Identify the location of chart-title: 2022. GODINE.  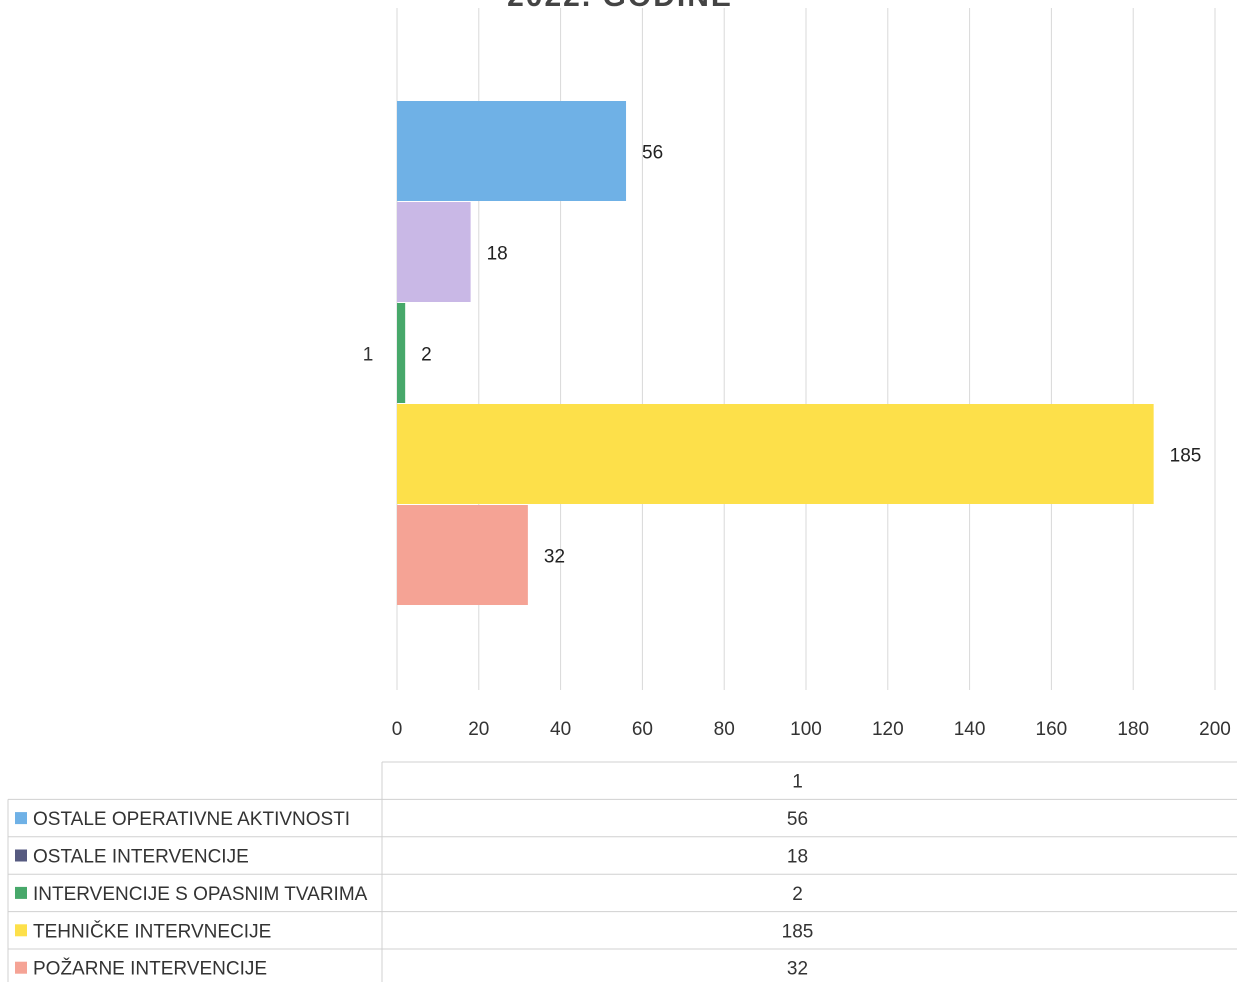
(620, 6).